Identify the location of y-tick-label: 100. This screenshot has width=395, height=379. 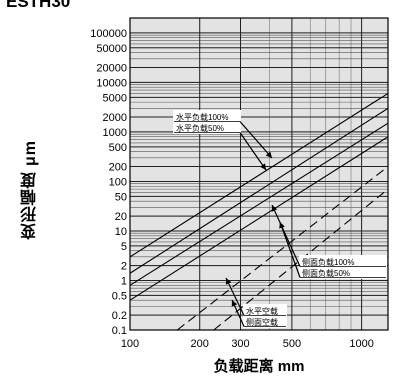
(118, 182).